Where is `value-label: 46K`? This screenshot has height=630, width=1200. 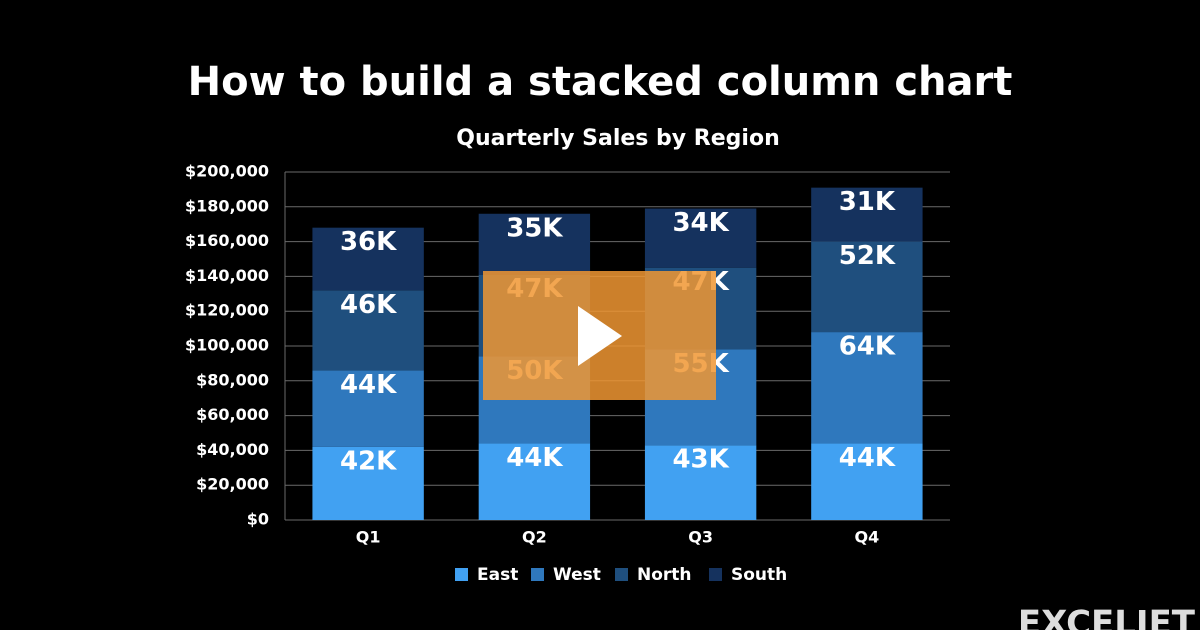
value-label: 46K is located at coordinates (368, 305).